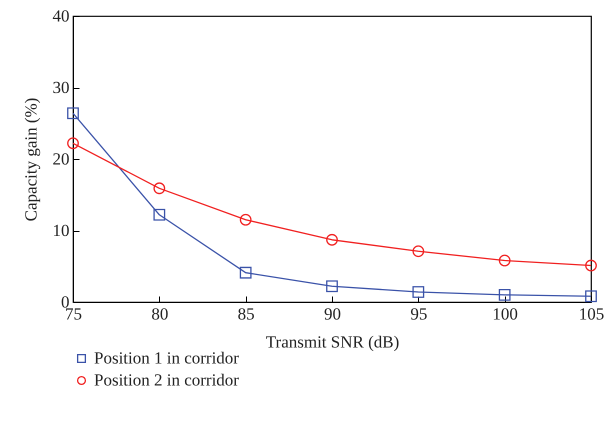  Describe the element at coordinates (61, 87) in the screenshot. I see `y-tick-label: 30` at that location.